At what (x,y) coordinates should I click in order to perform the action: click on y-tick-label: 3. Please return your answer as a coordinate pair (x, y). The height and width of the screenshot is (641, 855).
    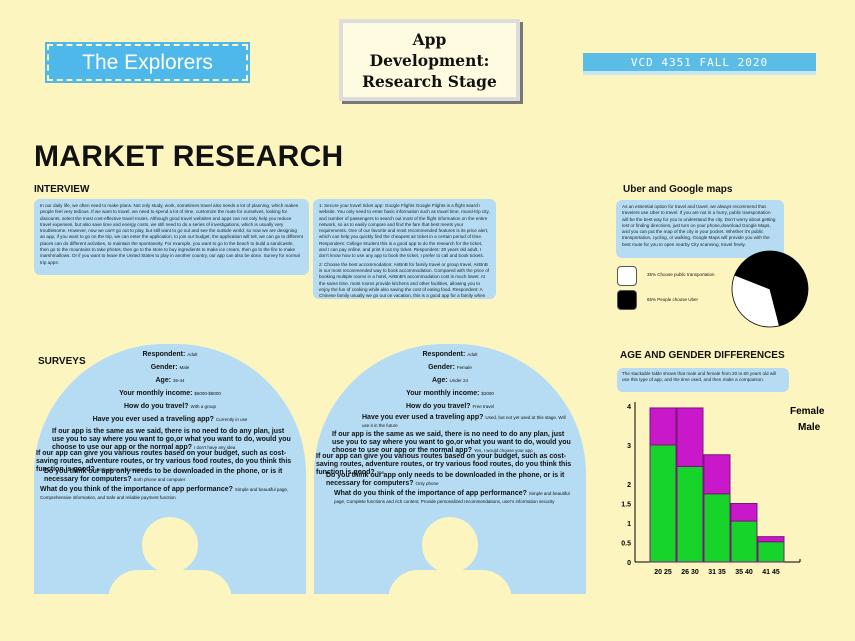
    Looking at the image, I should click on (629, 446).